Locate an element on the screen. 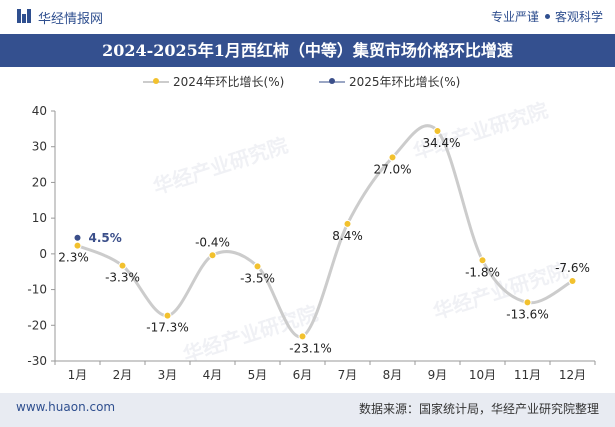  data-label-2024: -17.3% is located at coordinates (167, 328).